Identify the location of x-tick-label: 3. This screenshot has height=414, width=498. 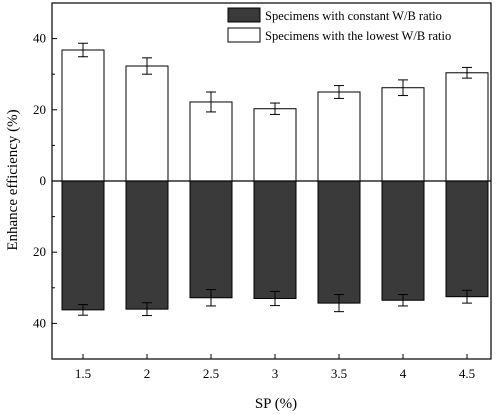
(275, 373).